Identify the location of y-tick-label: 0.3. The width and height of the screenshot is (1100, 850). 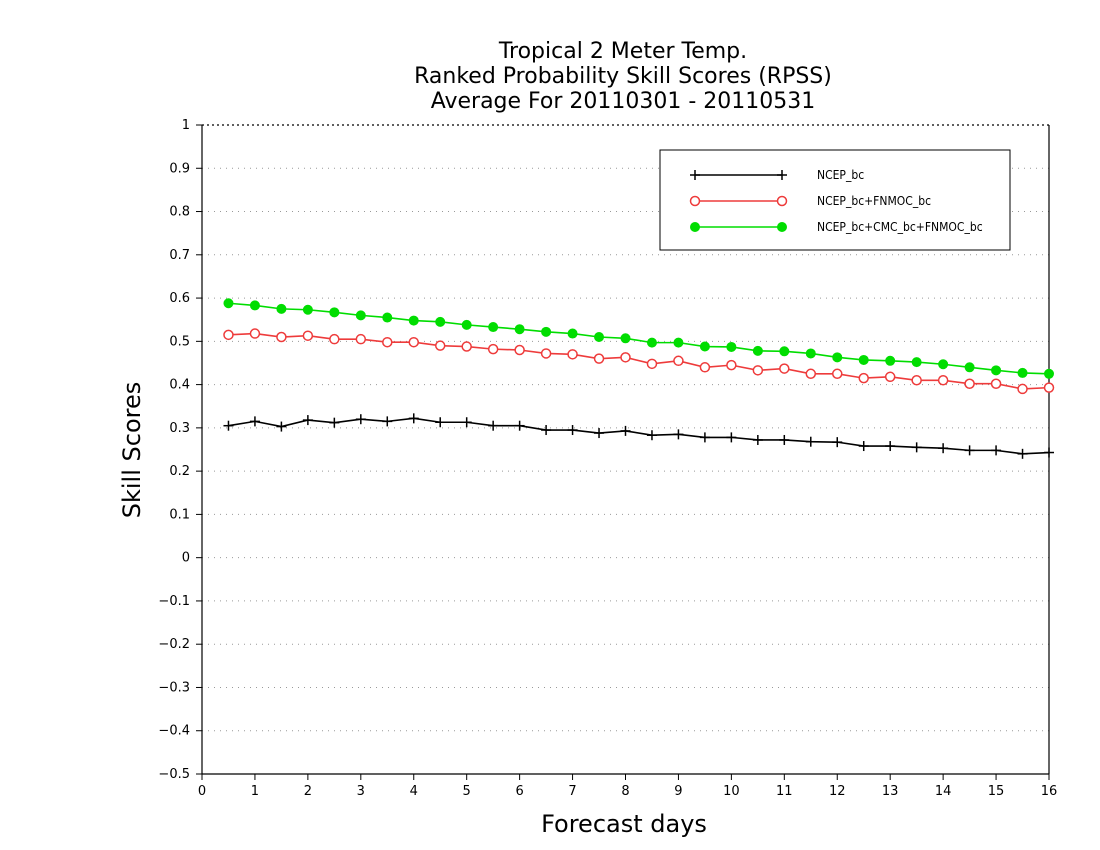
(179, 428).